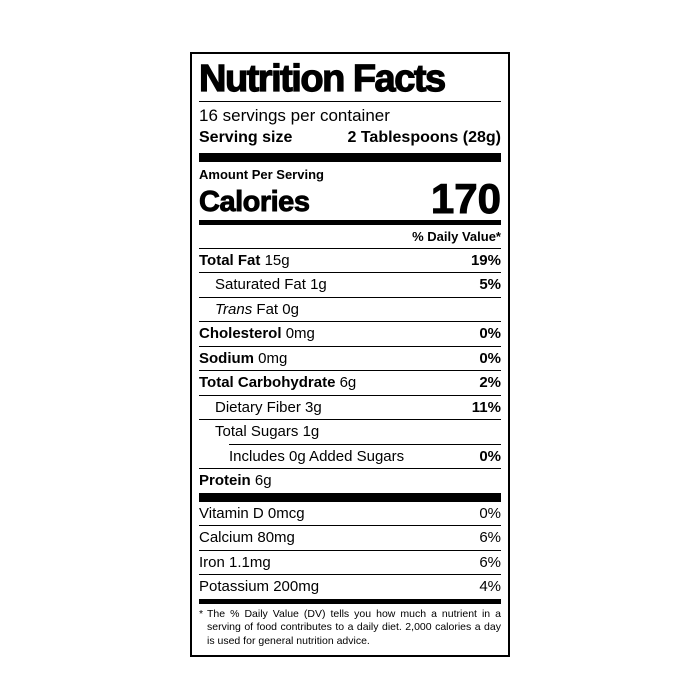 The height and width of the screenshot is (700, 700). I want to click on footnote-asterisk: *, so click(201, 613).